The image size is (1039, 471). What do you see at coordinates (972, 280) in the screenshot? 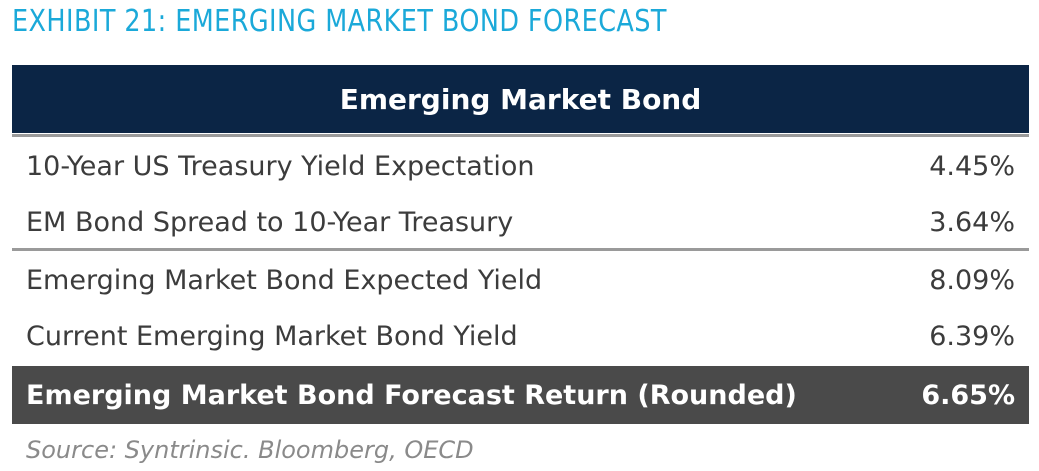
I see `value: 8.09%` at bounding box center [972, 280].